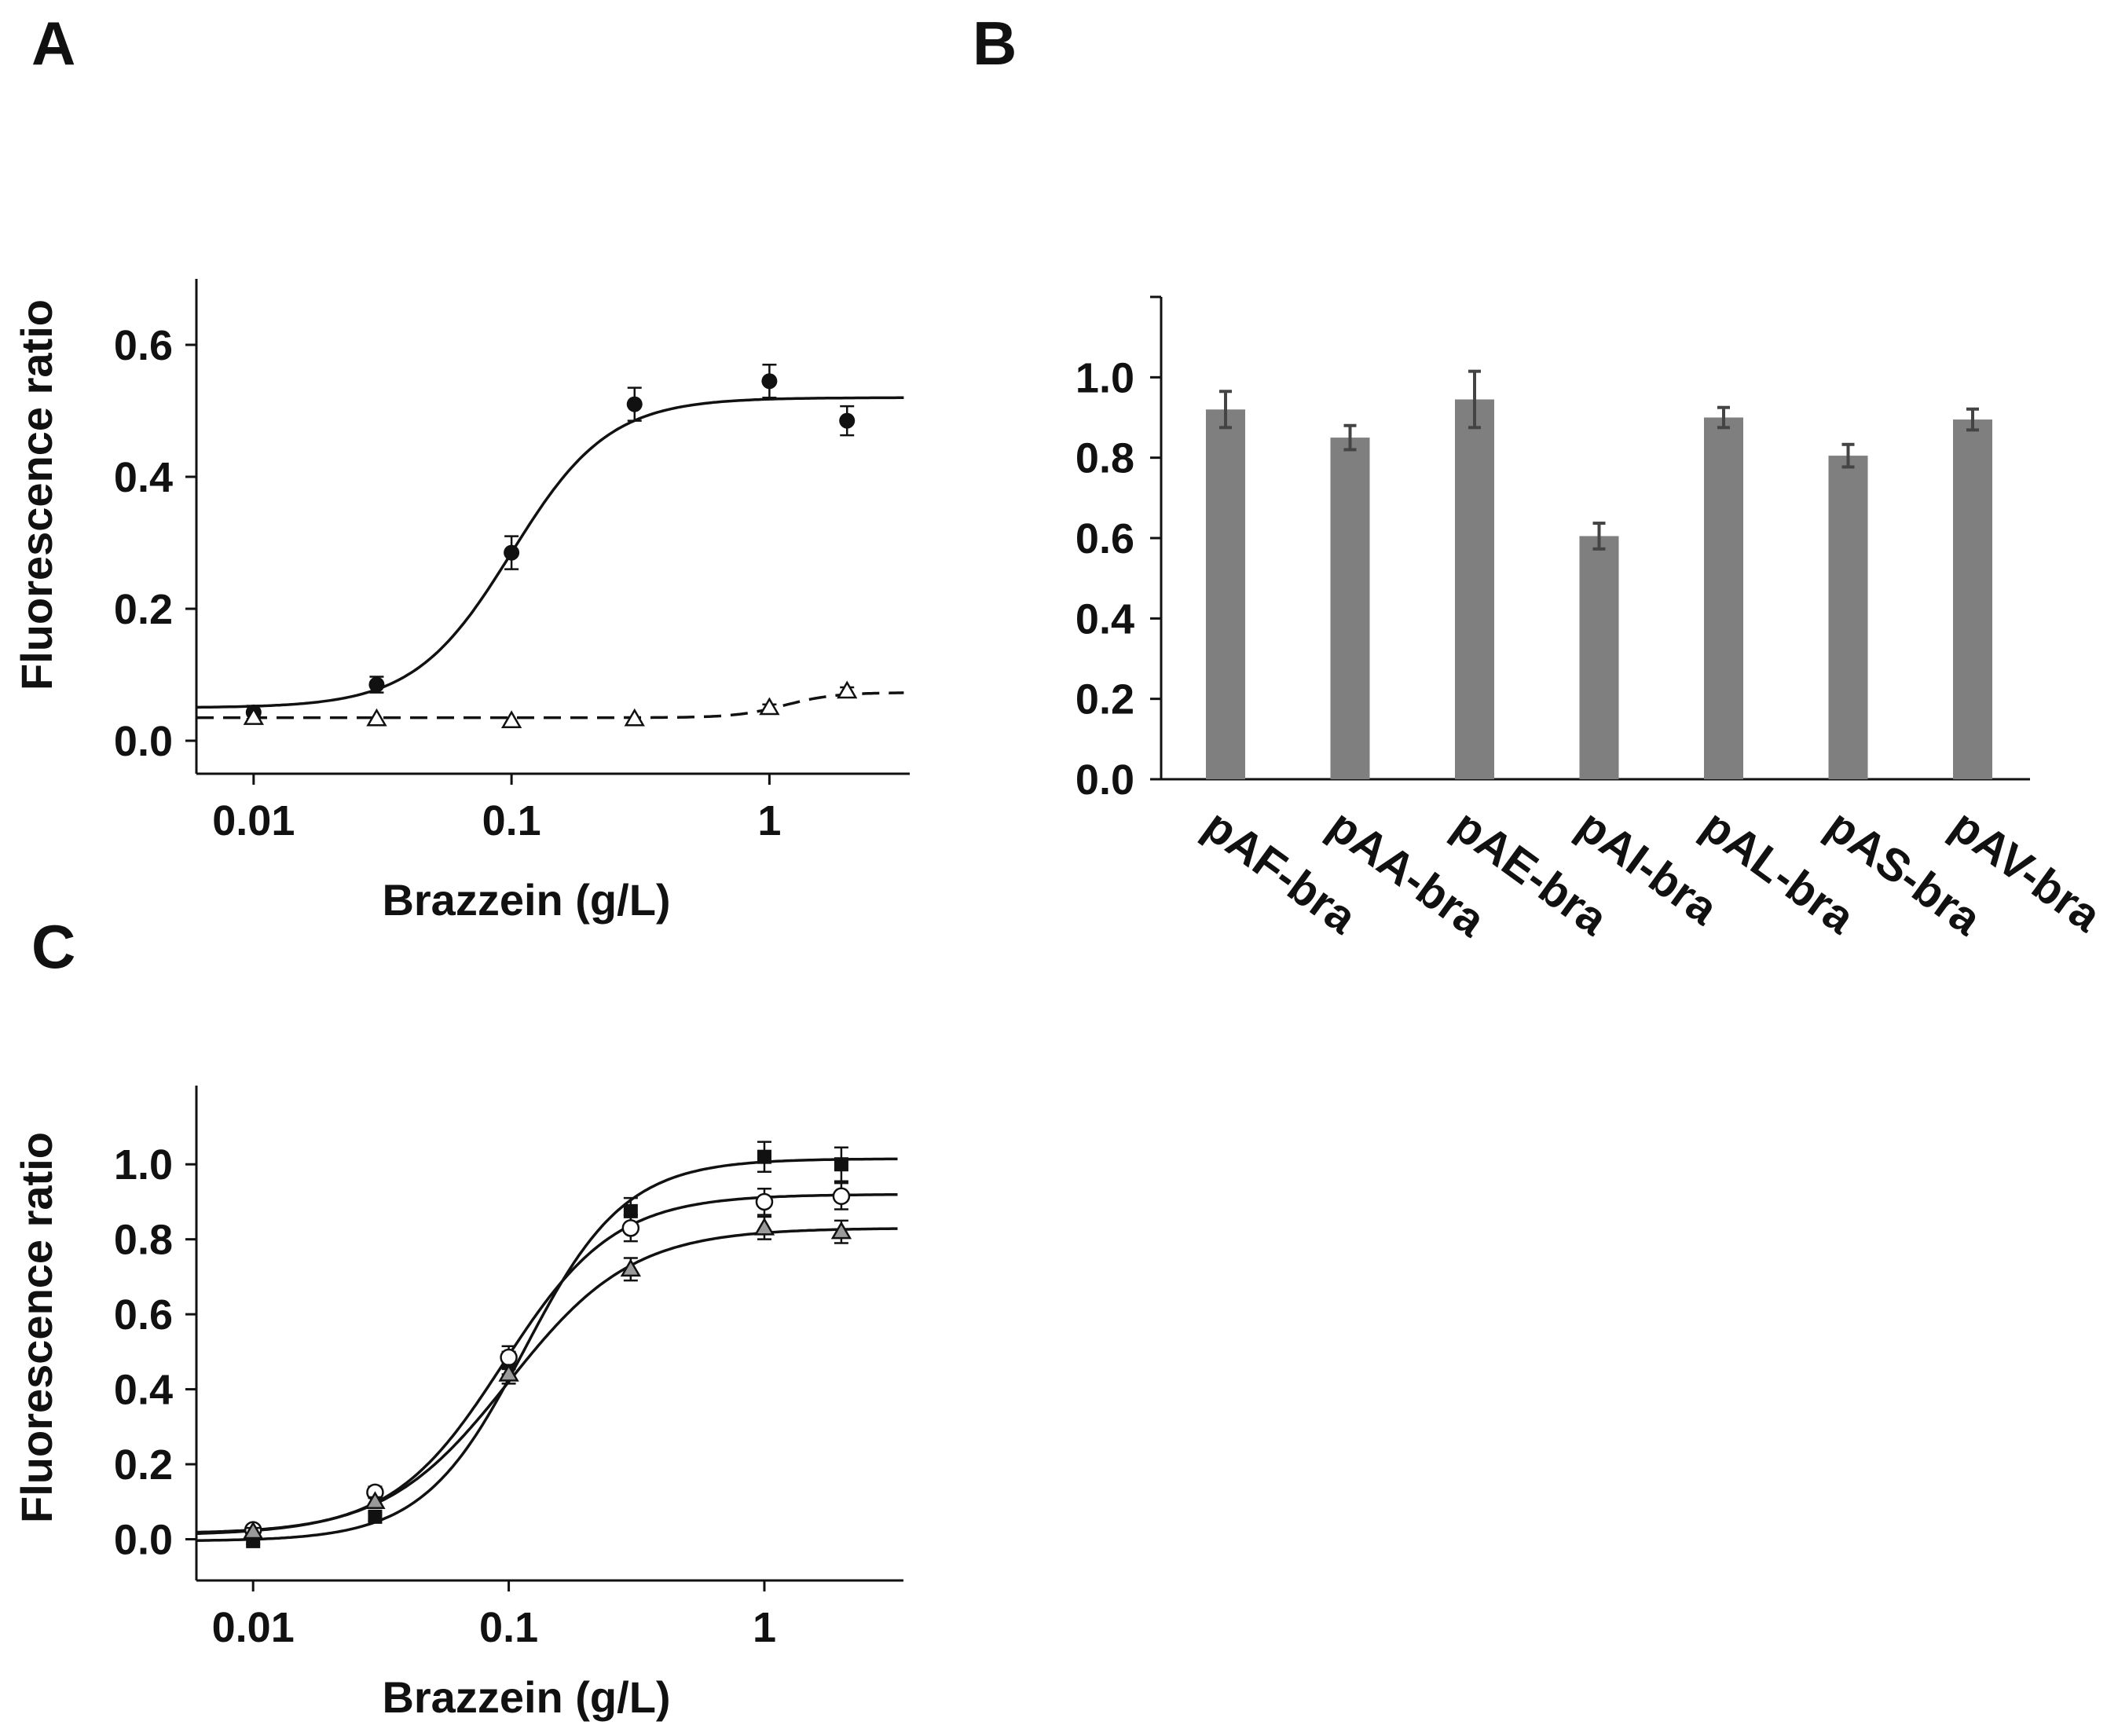  What do you see at coordinates (143, 1465) in the screenshot?
I see `panel-c-y-tick-label: 0.2` at bounding box center [143, 1465].